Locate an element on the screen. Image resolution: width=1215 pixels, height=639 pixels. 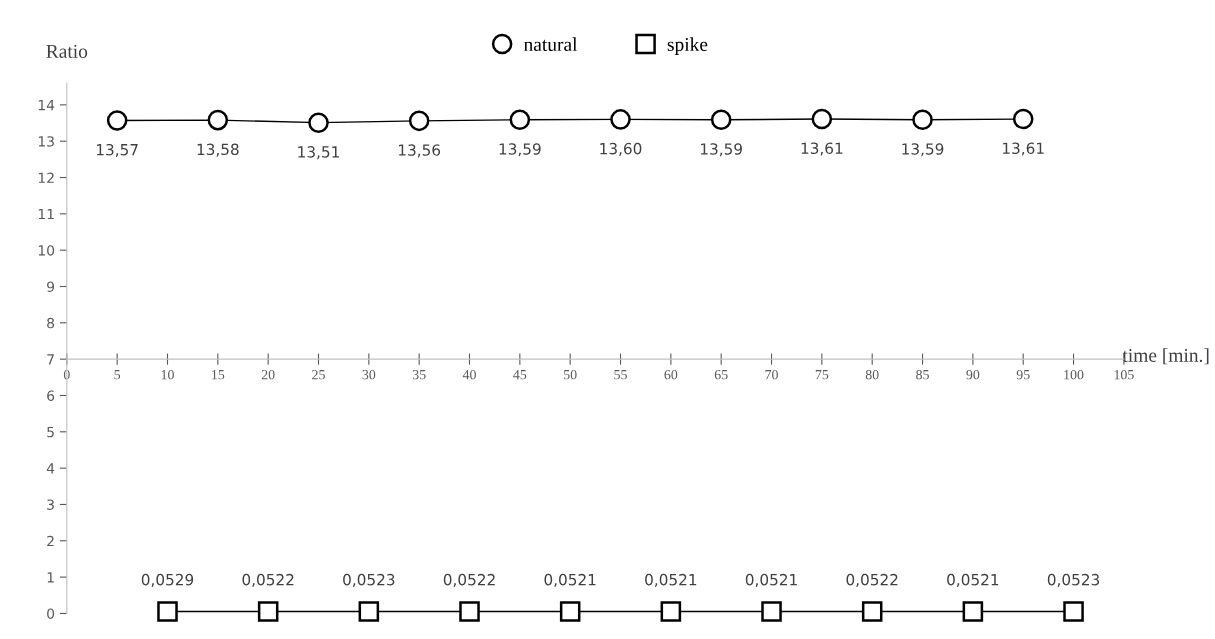
y-tick-label: 9 is located at coordinates (51, 286).